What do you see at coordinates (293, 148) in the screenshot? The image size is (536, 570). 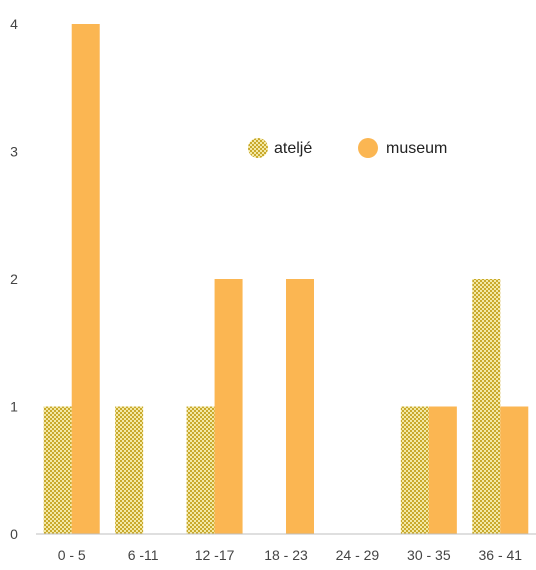 I see `legend-label-atelje: ateljé` at bounding box center [293, 148].